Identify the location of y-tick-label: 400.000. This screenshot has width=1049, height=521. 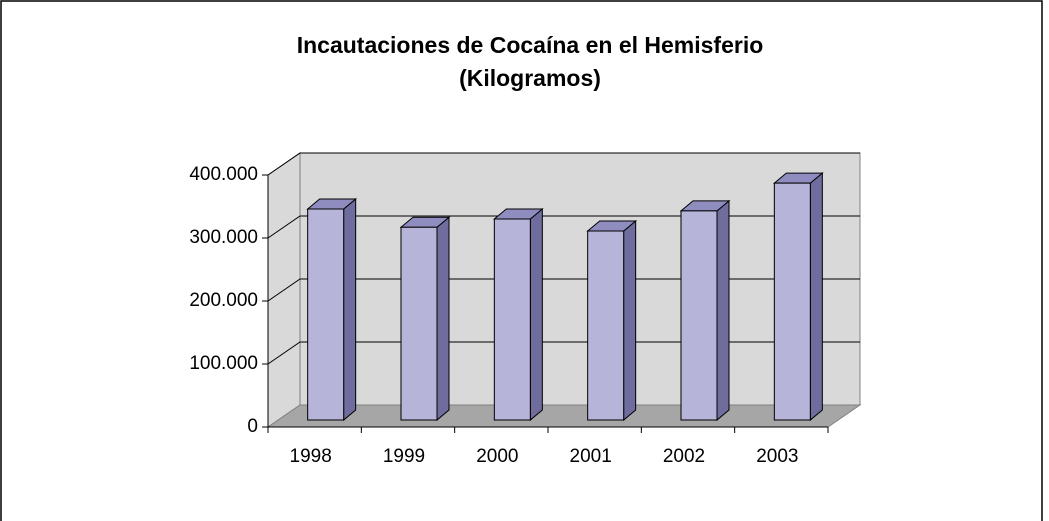
(223, 174).